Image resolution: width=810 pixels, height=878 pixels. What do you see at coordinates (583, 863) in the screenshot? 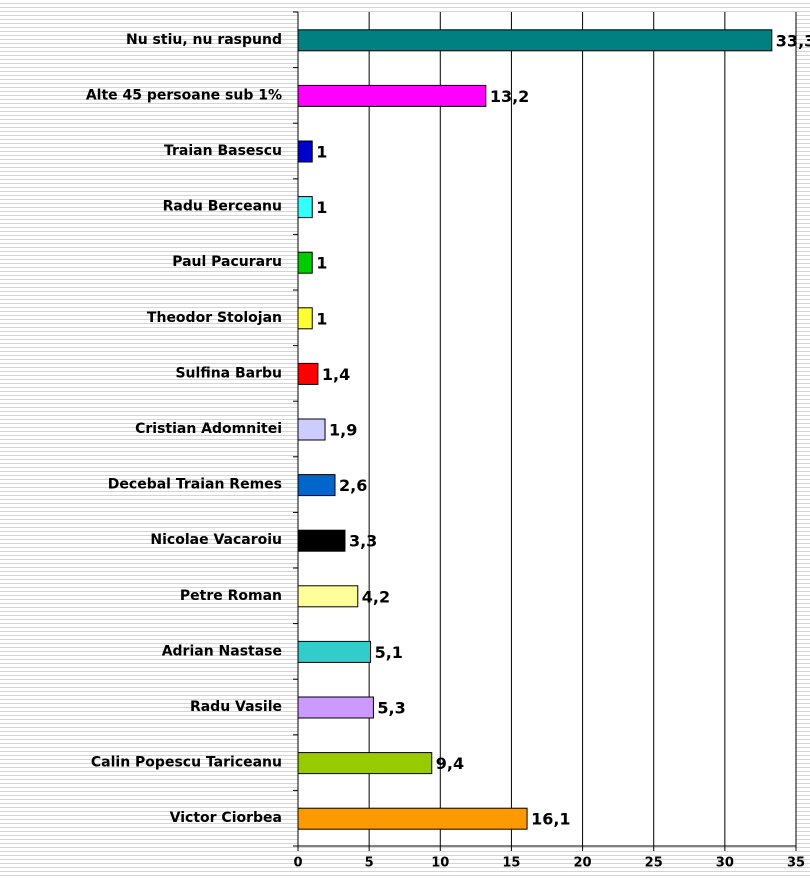
I see `x-tick-label: 20` at bounding box center [583, 863].